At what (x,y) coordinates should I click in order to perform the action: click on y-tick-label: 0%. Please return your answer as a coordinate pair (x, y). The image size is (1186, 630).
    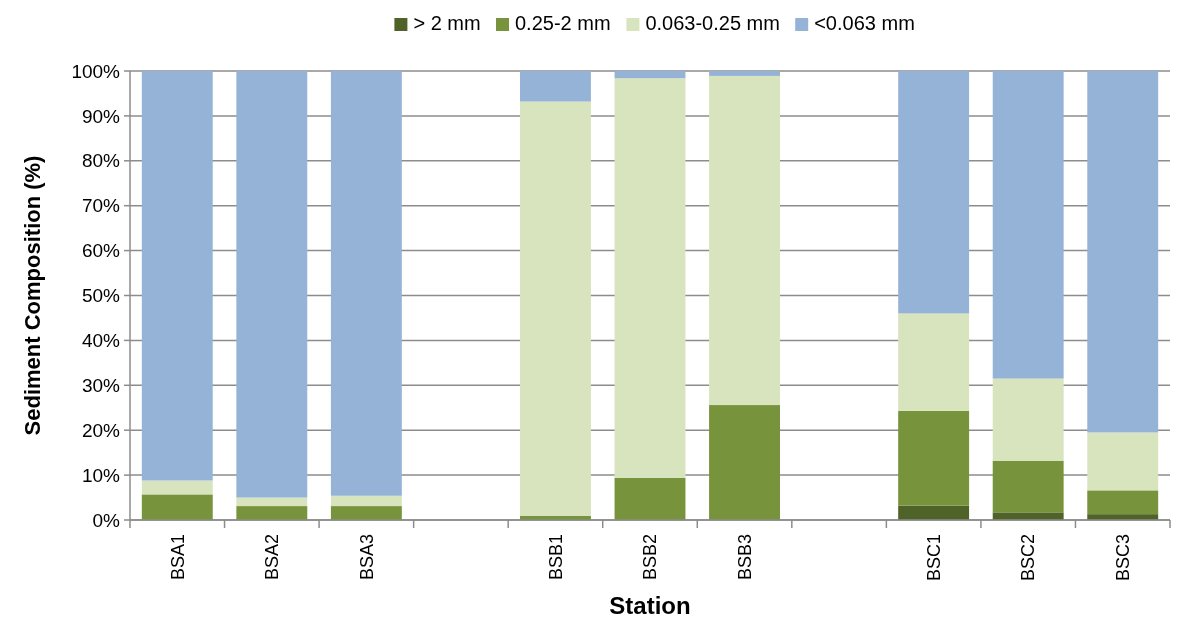
    Looking at the image, I should click on (106, 520).